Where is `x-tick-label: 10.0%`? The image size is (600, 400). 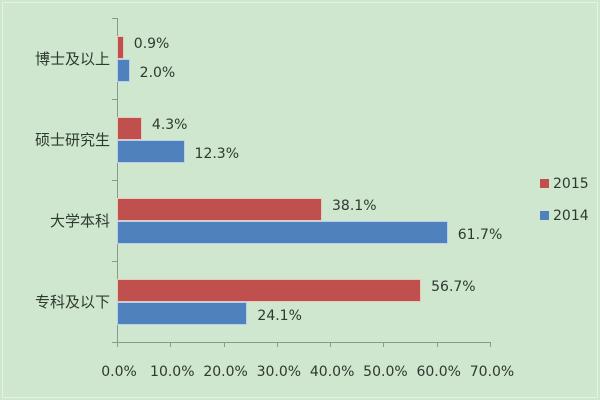 x-tick-label: 10.0% is located at coordinates (172, 372).